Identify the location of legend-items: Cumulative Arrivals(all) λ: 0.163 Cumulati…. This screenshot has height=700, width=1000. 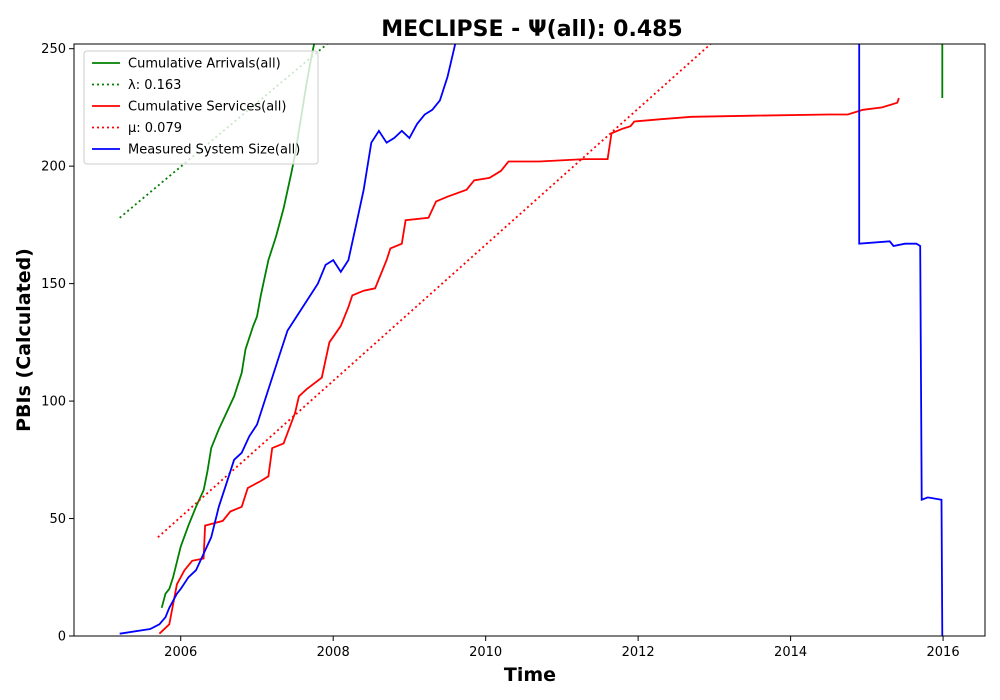
(196, 107).